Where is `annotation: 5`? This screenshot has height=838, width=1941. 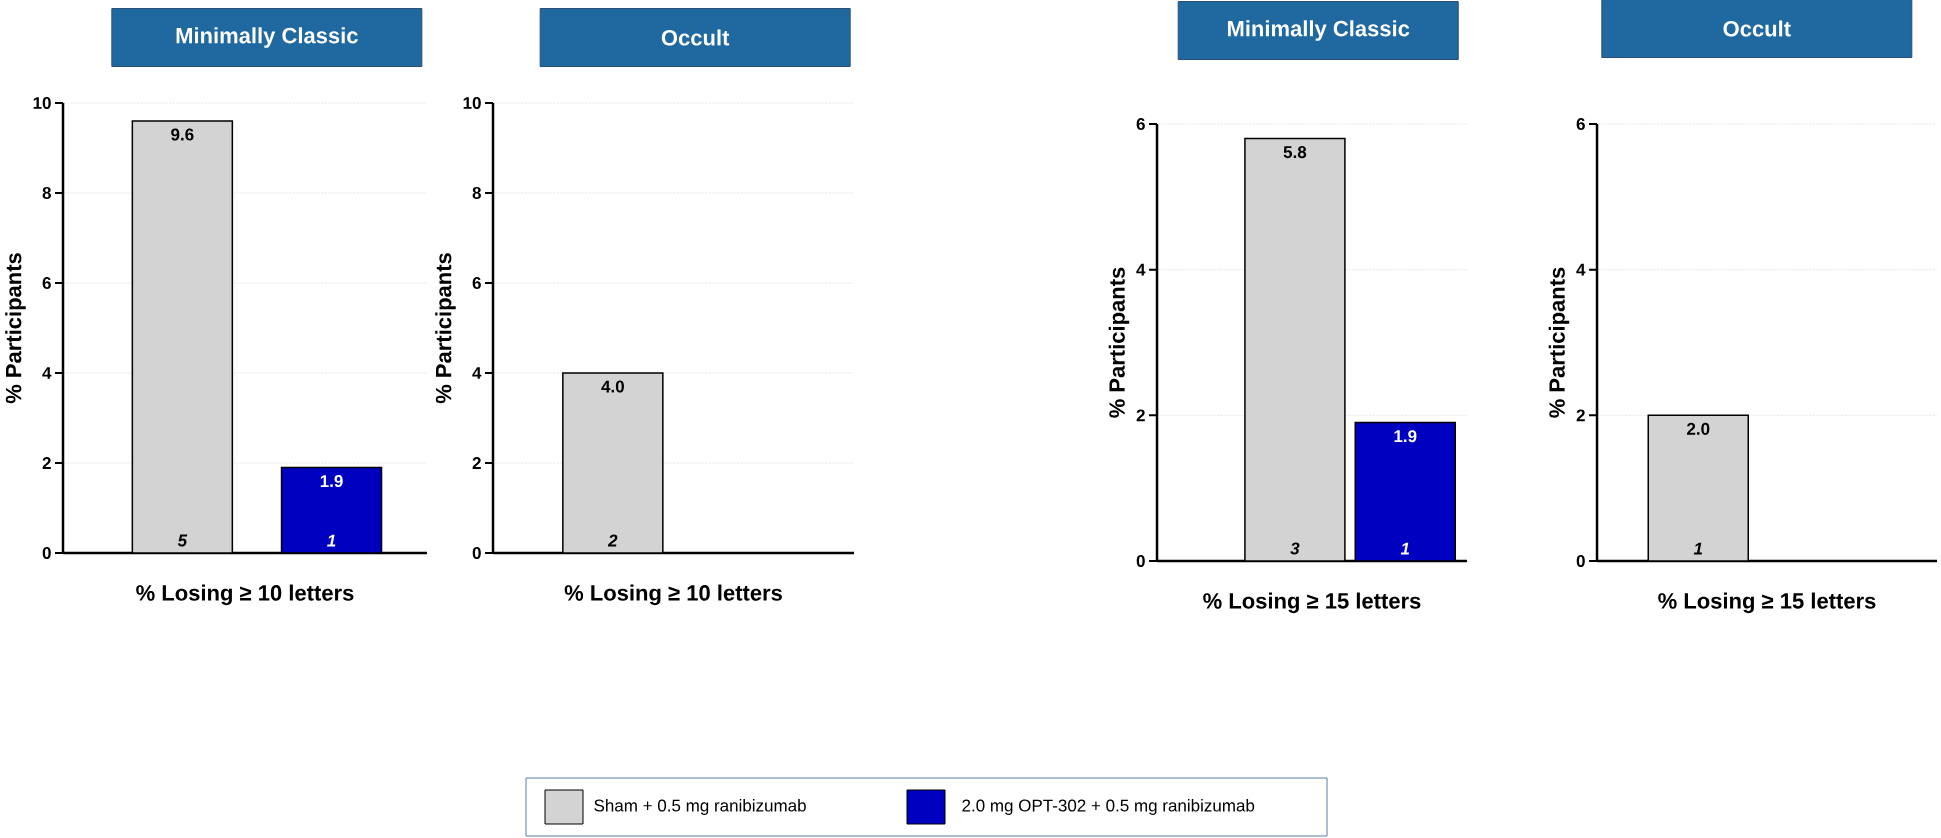
annotation: 5 is located at coordinates (182, 540).